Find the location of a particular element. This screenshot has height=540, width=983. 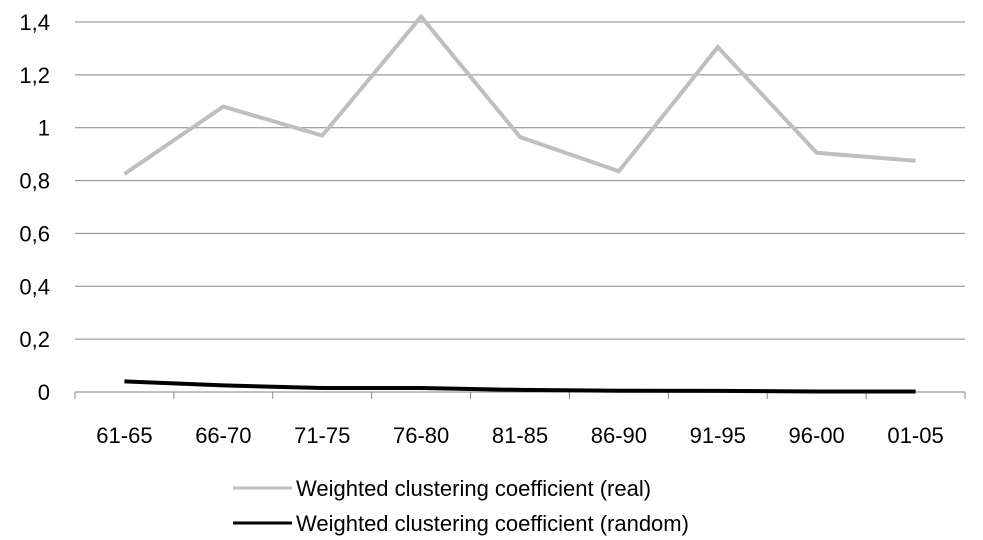

y-tick-label: 1,2 is located at coordinates (34, 75).